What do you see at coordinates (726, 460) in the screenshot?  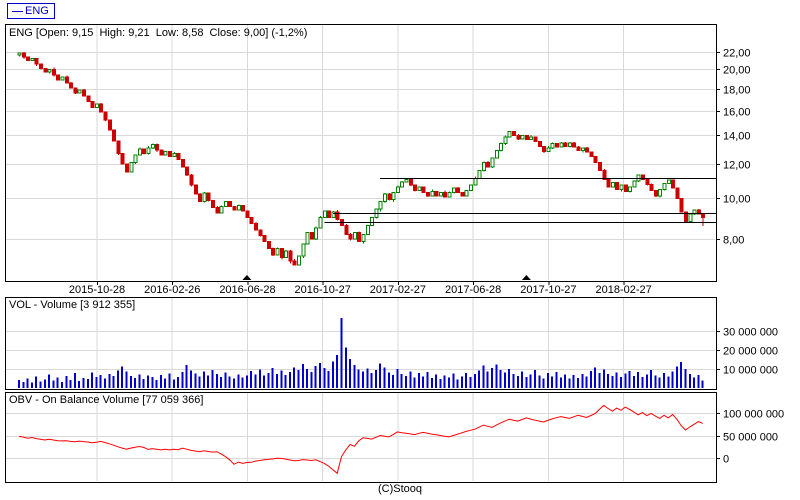 I see `obv-axis-label: 0` at bounding box center [726, 460].